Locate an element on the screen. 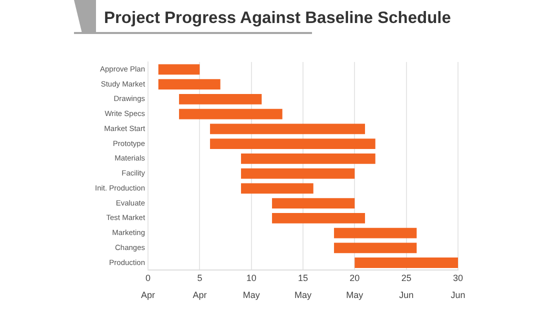 Image resolution: width=560 pixels, height=315 pixels. x-tick-label: 10 is located at coordinates (251, 278).